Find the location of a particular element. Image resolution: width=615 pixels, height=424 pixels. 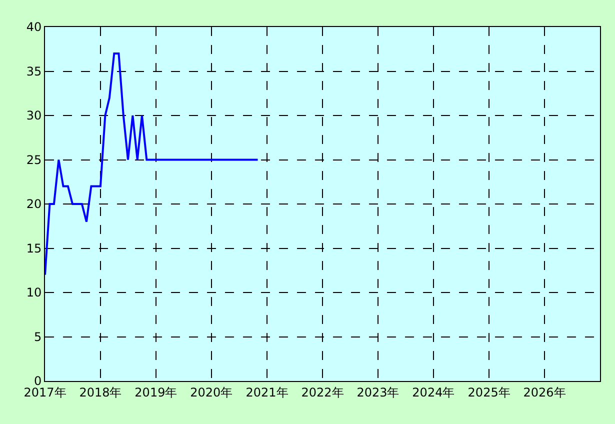

x-tick-label: 2024年 is located at coordinates (433, 392).